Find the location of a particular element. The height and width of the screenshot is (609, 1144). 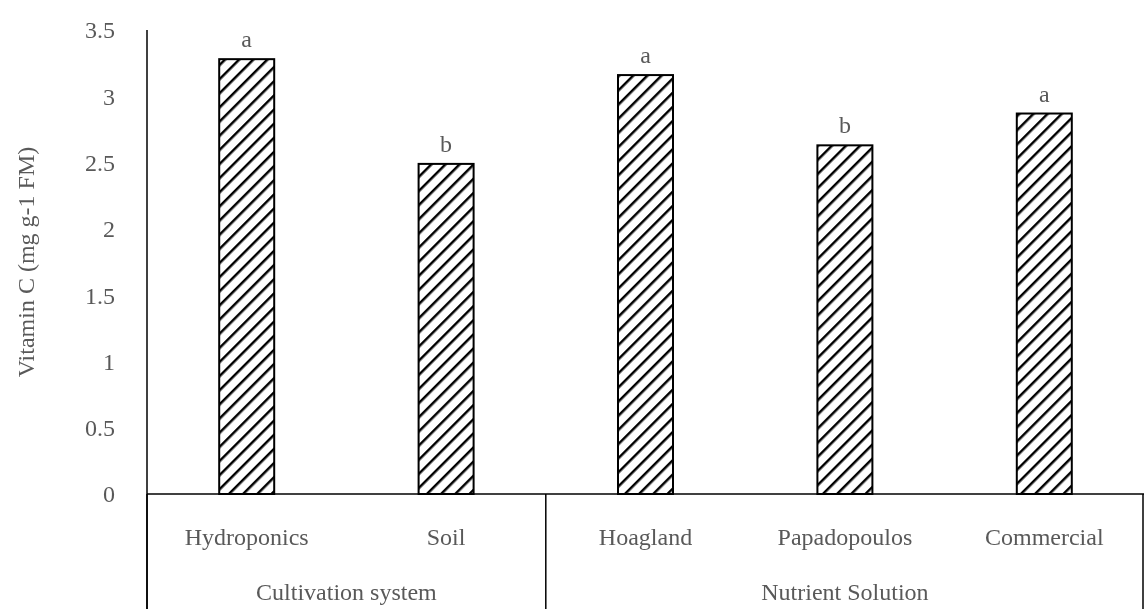

y-tick-label: 3.5 is located at coordinates (100, 30).